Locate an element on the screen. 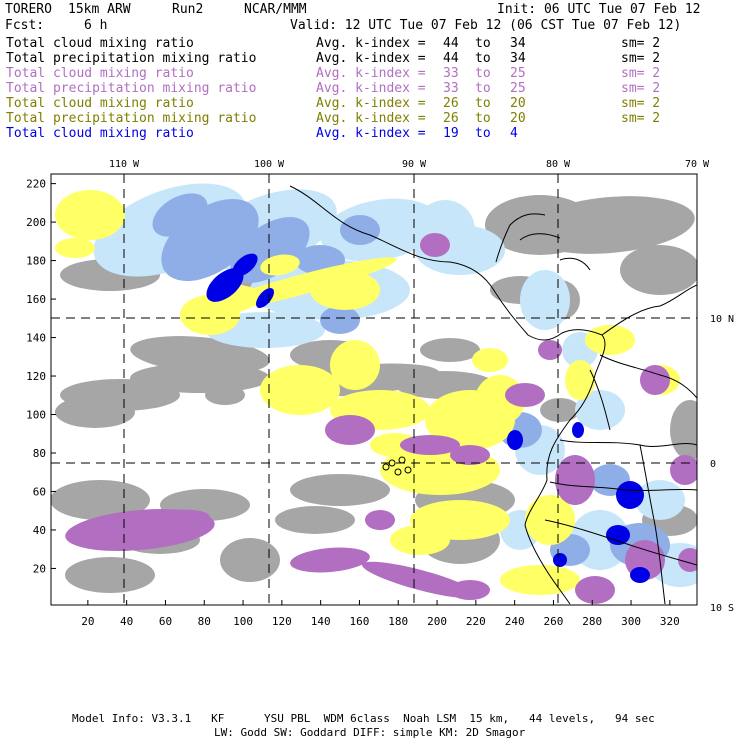  forecast-label: Fcst: is located at coordinates (25, 25).